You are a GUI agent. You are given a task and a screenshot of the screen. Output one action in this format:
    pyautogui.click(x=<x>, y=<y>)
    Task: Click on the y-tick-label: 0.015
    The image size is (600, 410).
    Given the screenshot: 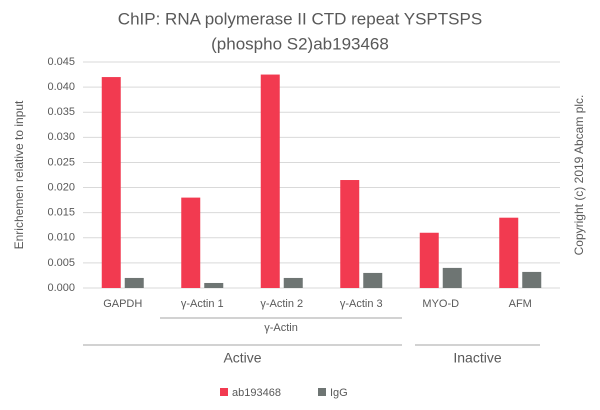 What is the action you would take?
    pyautogui.click(x=61, y=213)
    